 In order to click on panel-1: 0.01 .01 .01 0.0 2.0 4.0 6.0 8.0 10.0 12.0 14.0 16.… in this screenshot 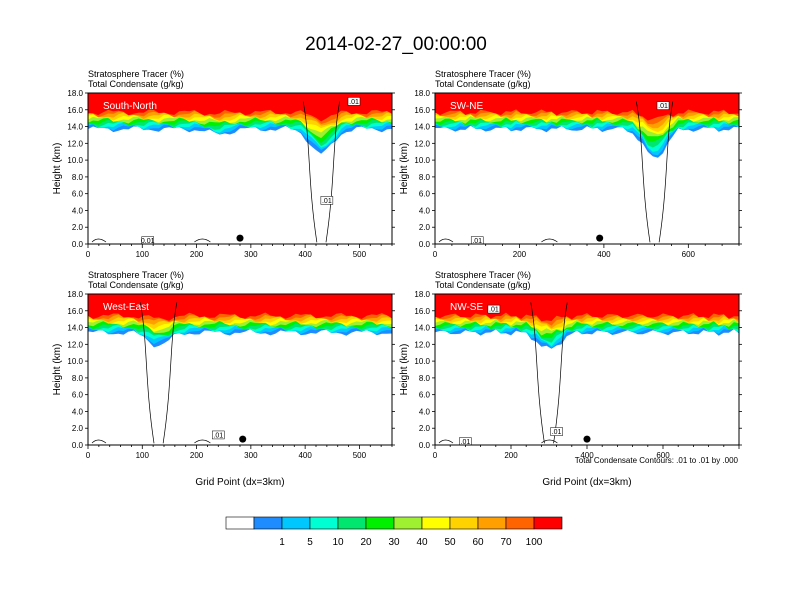, I will do `click(223, 164)`.